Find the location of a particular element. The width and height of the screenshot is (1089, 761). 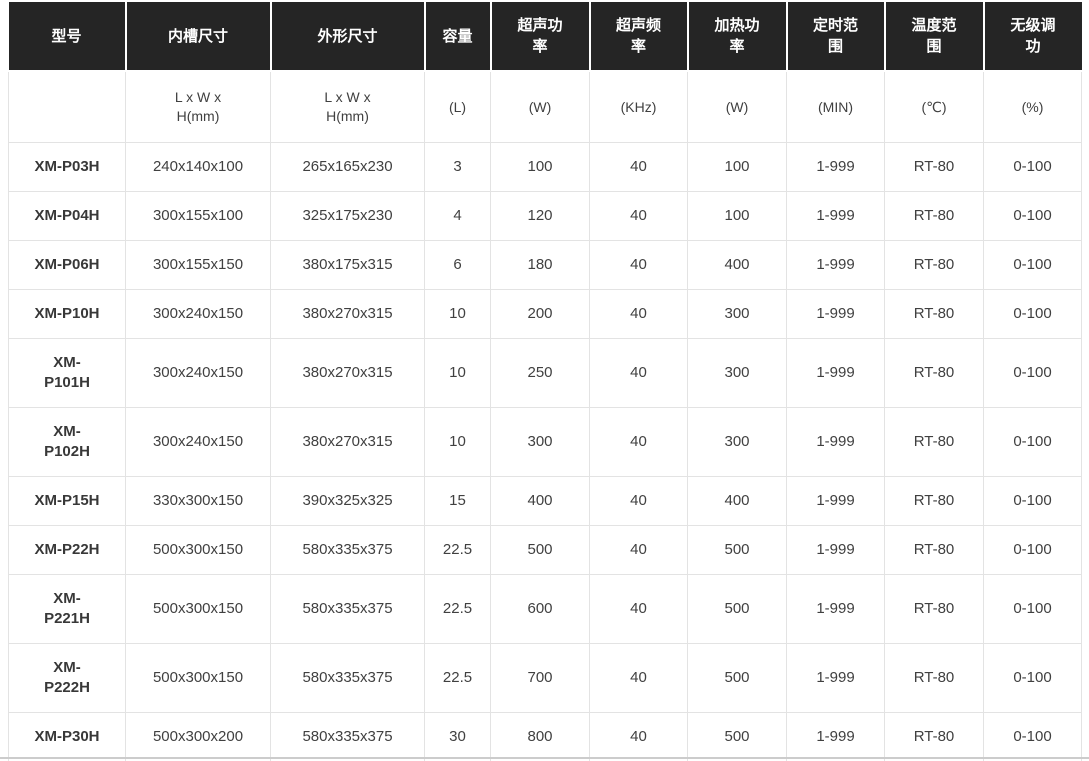

model-cell: XM-P222H is located at coordinates (67, 678).